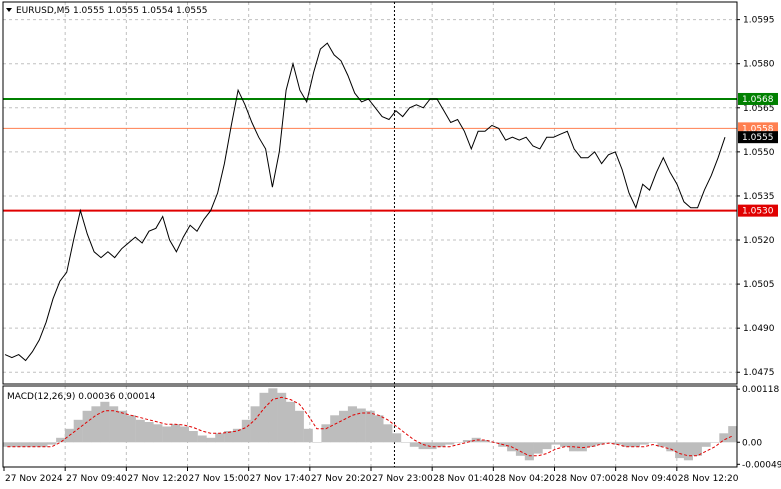 This screenshot has height=489, width=781. I want to click on symbol-info: EURUSD,M5 1.0555 1.0555 1.0554 1.0555, so click(112, 11).